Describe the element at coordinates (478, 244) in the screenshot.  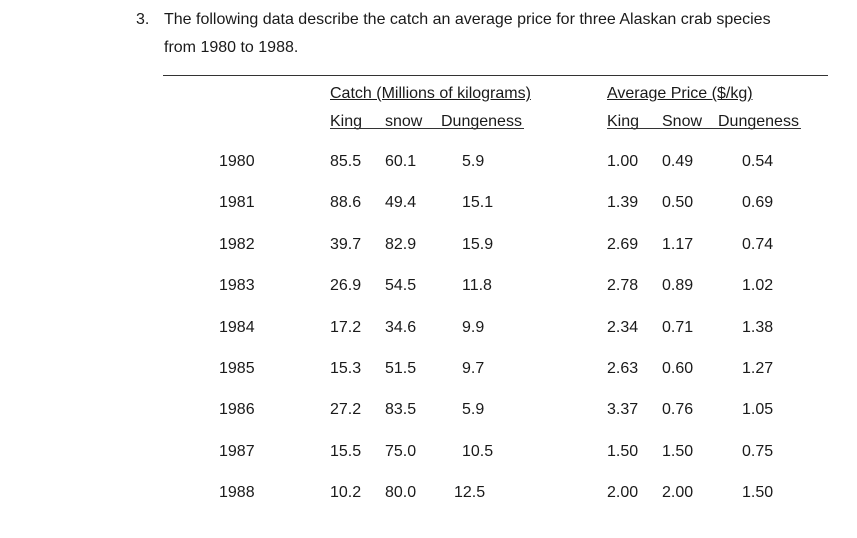
I see `catch-dungeness-value: 15.9` at that location.